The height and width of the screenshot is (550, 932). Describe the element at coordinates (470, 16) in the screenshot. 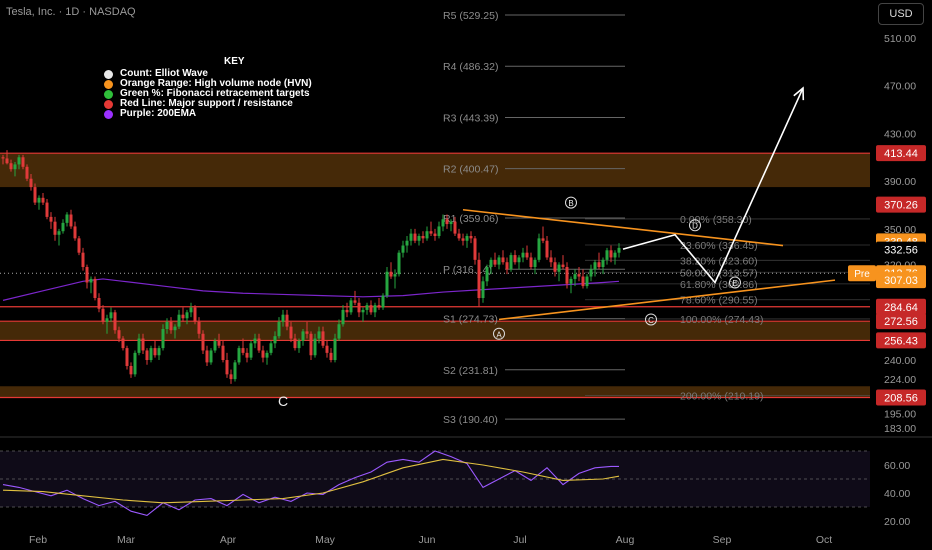

I see `pivot-label: R5 (529.25)` at that location.